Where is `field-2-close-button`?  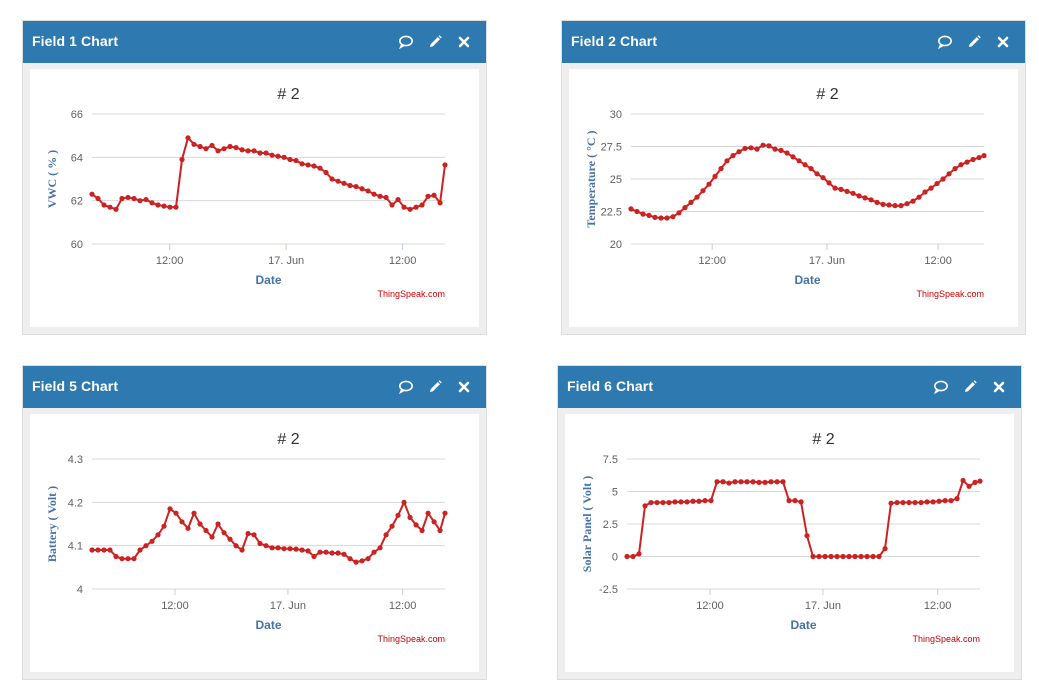
field-2-close-button is located at coordinates (1003, 42).